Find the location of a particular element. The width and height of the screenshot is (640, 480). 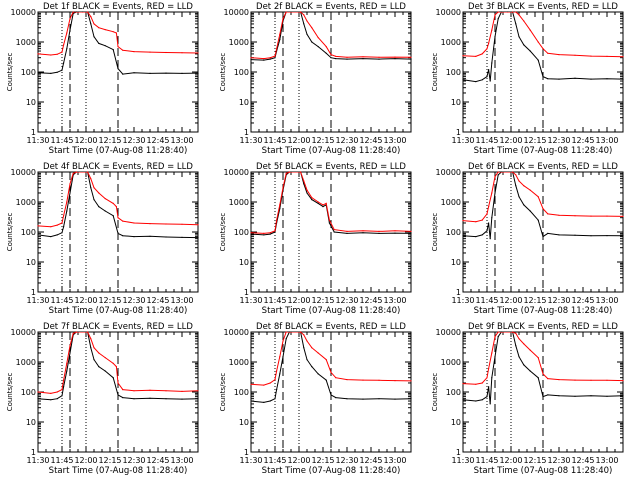

x-tick-label: 11:30 is located at coordinates (250, 300).